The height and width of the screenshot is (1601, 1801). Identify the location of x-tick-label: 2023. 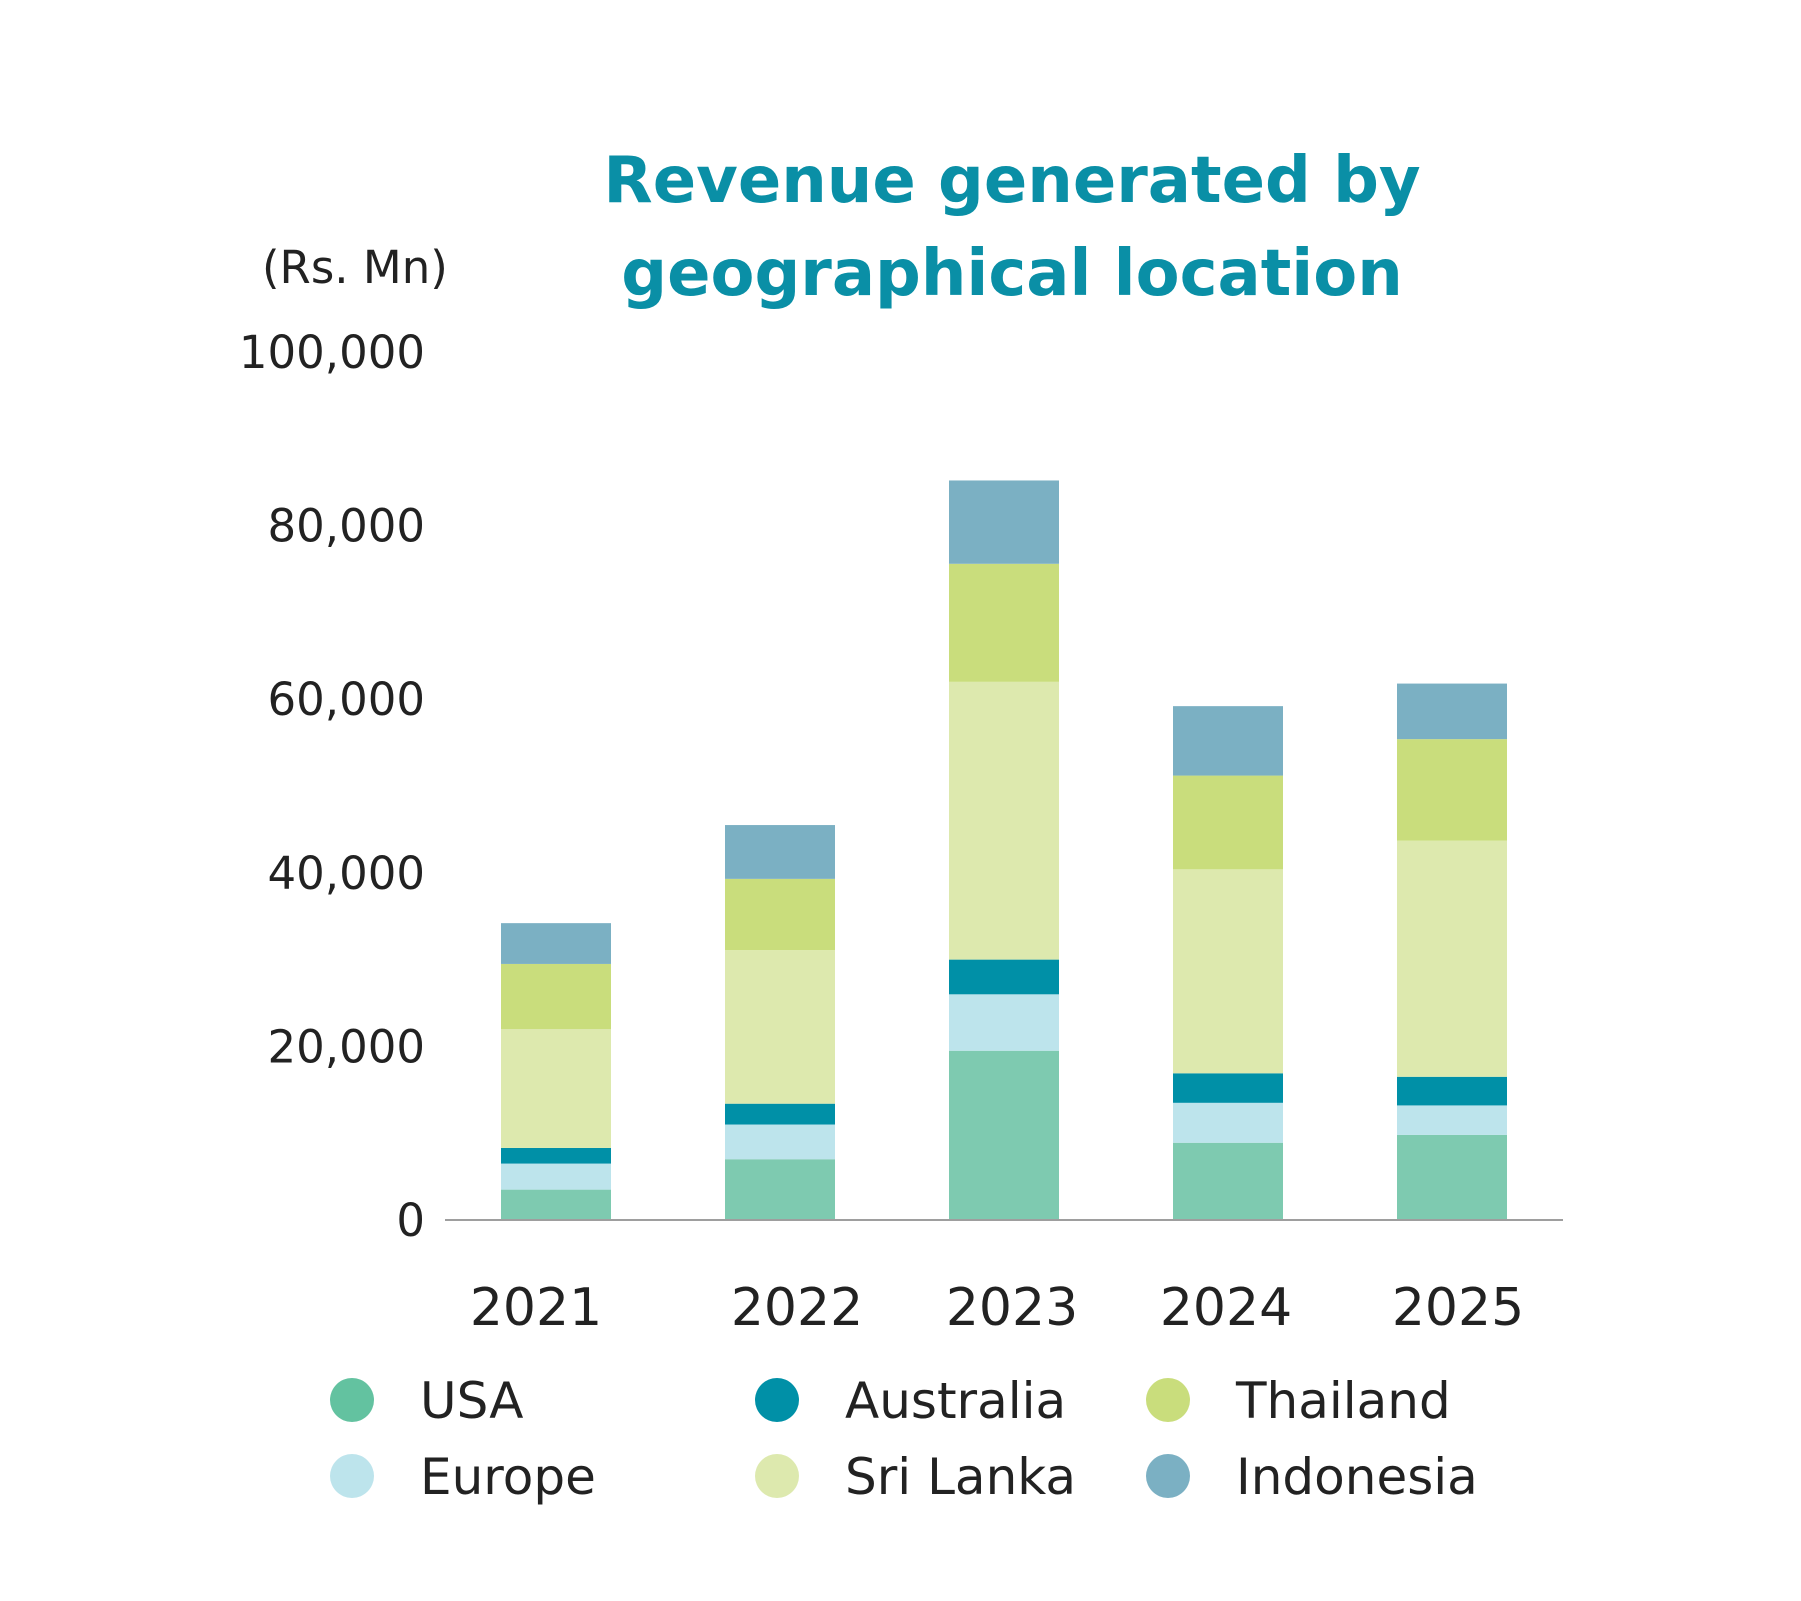
(1012, 1308).